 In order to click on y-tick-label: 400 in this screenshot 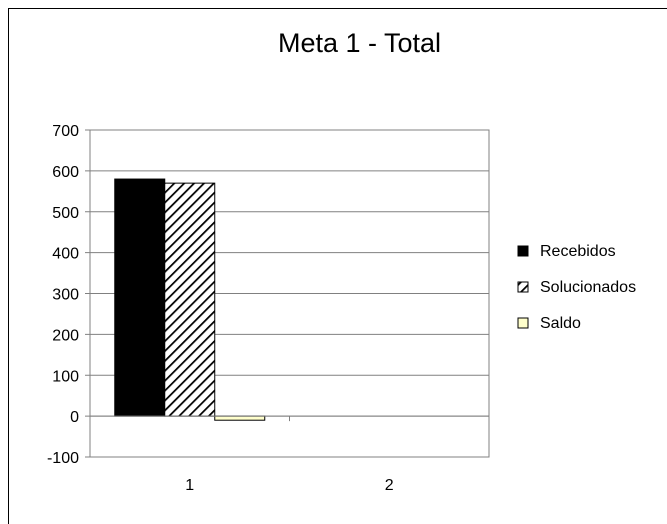, I will do `click(65, 254)`.